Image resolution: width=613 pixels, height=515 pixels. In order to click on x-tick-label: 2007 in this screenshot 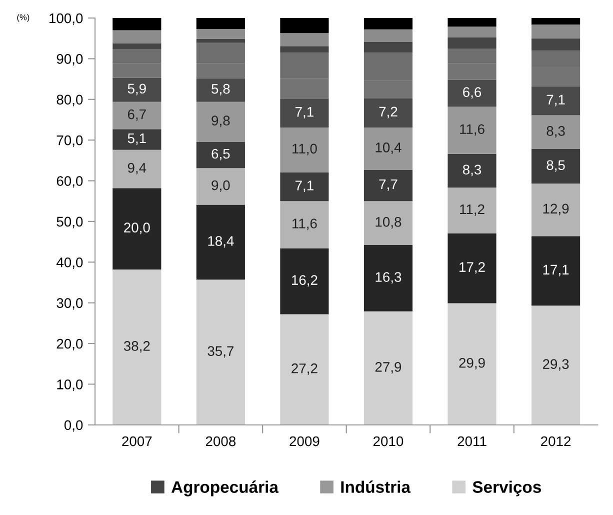, I will do `click(137, 441)`.